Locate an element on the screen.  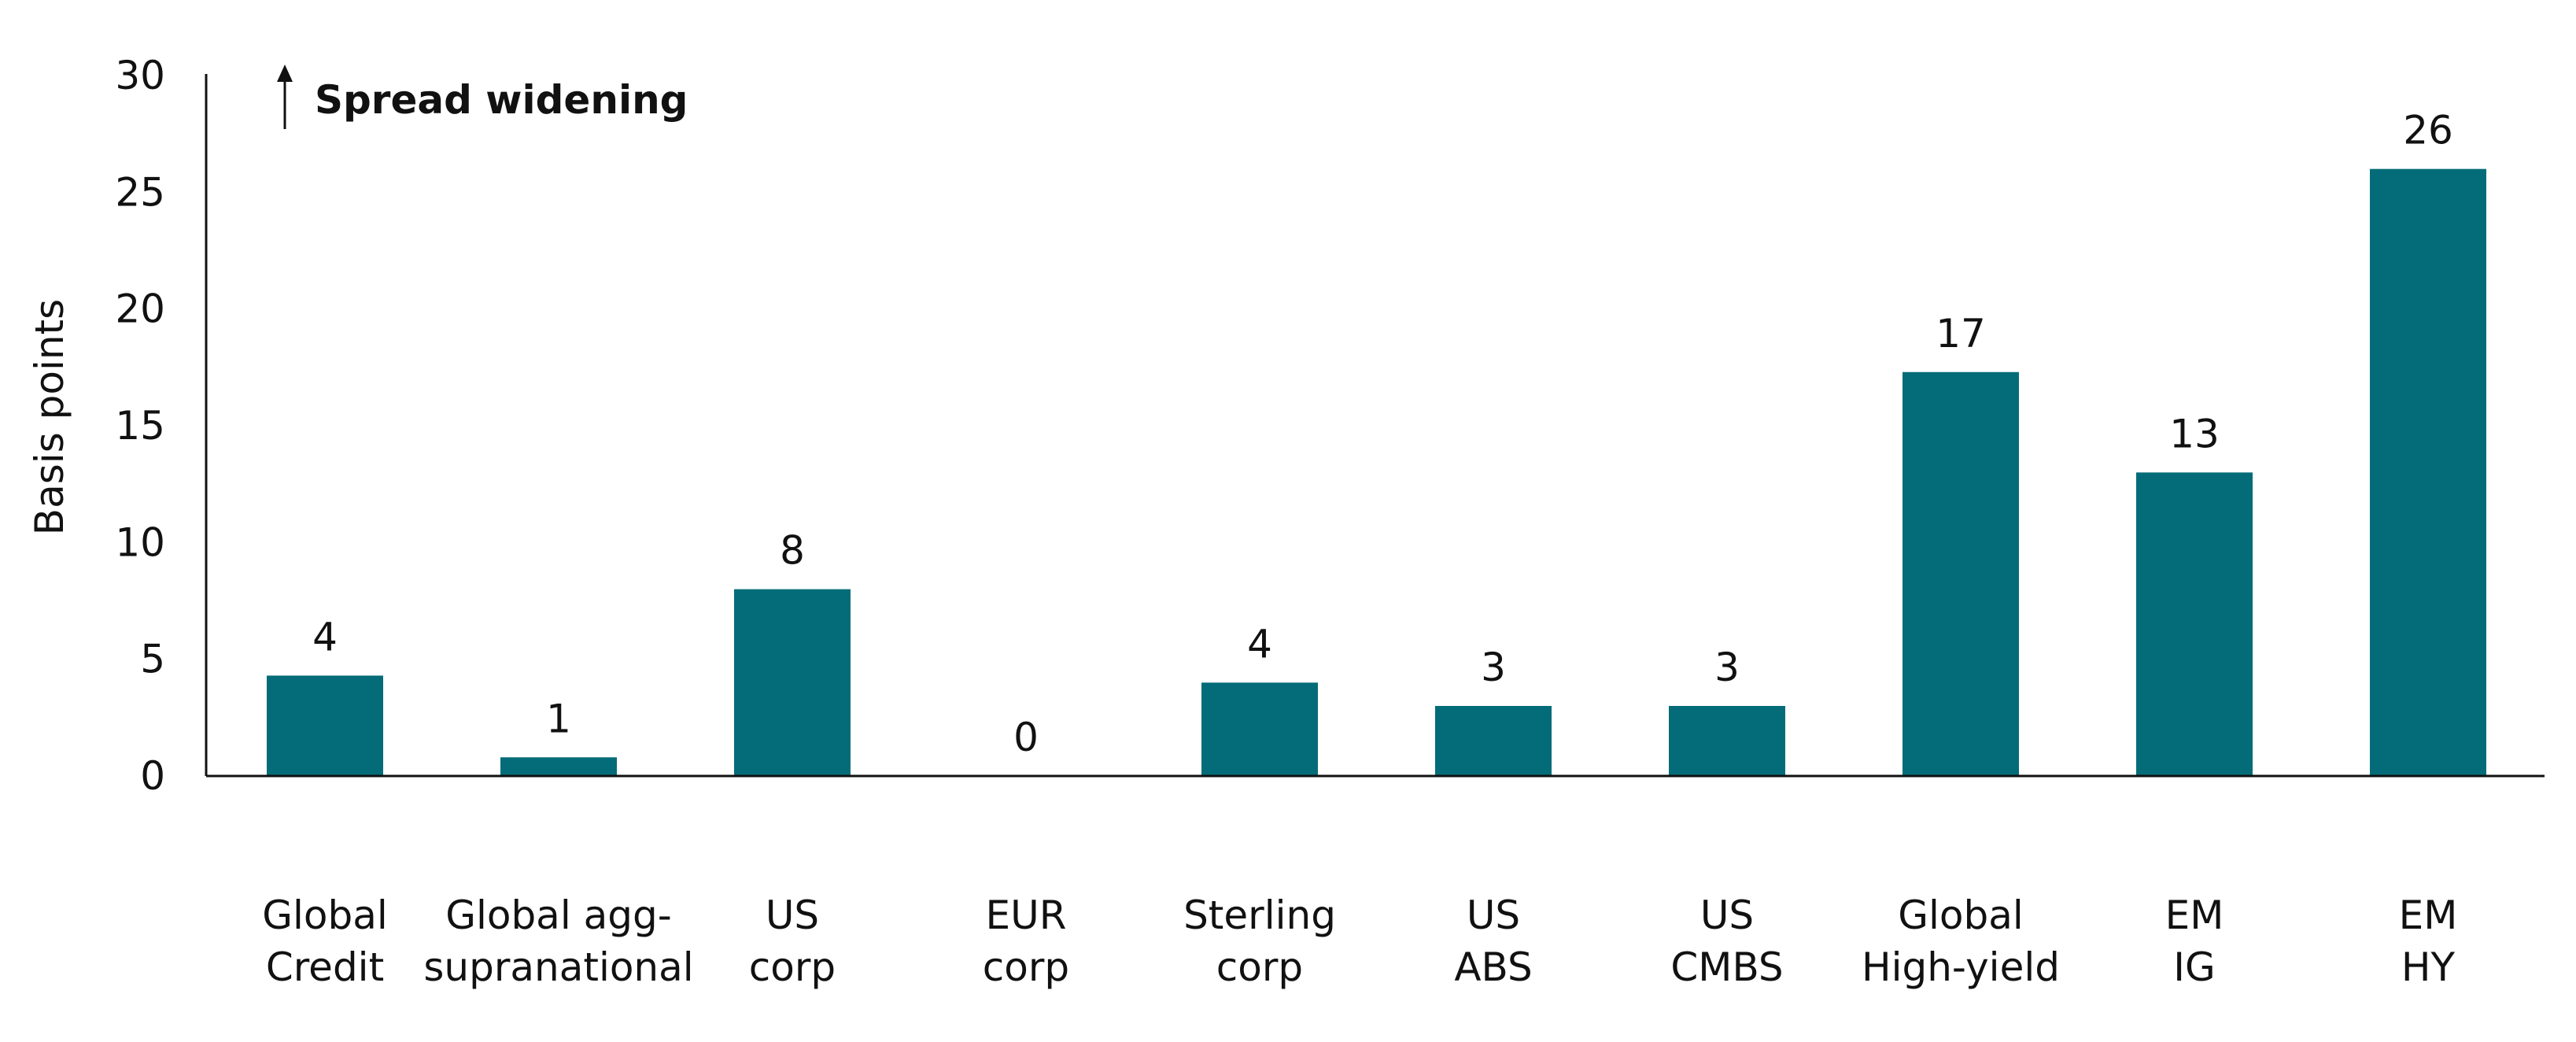
category-label: Global High-yield is located at coordinates (1961, 941).